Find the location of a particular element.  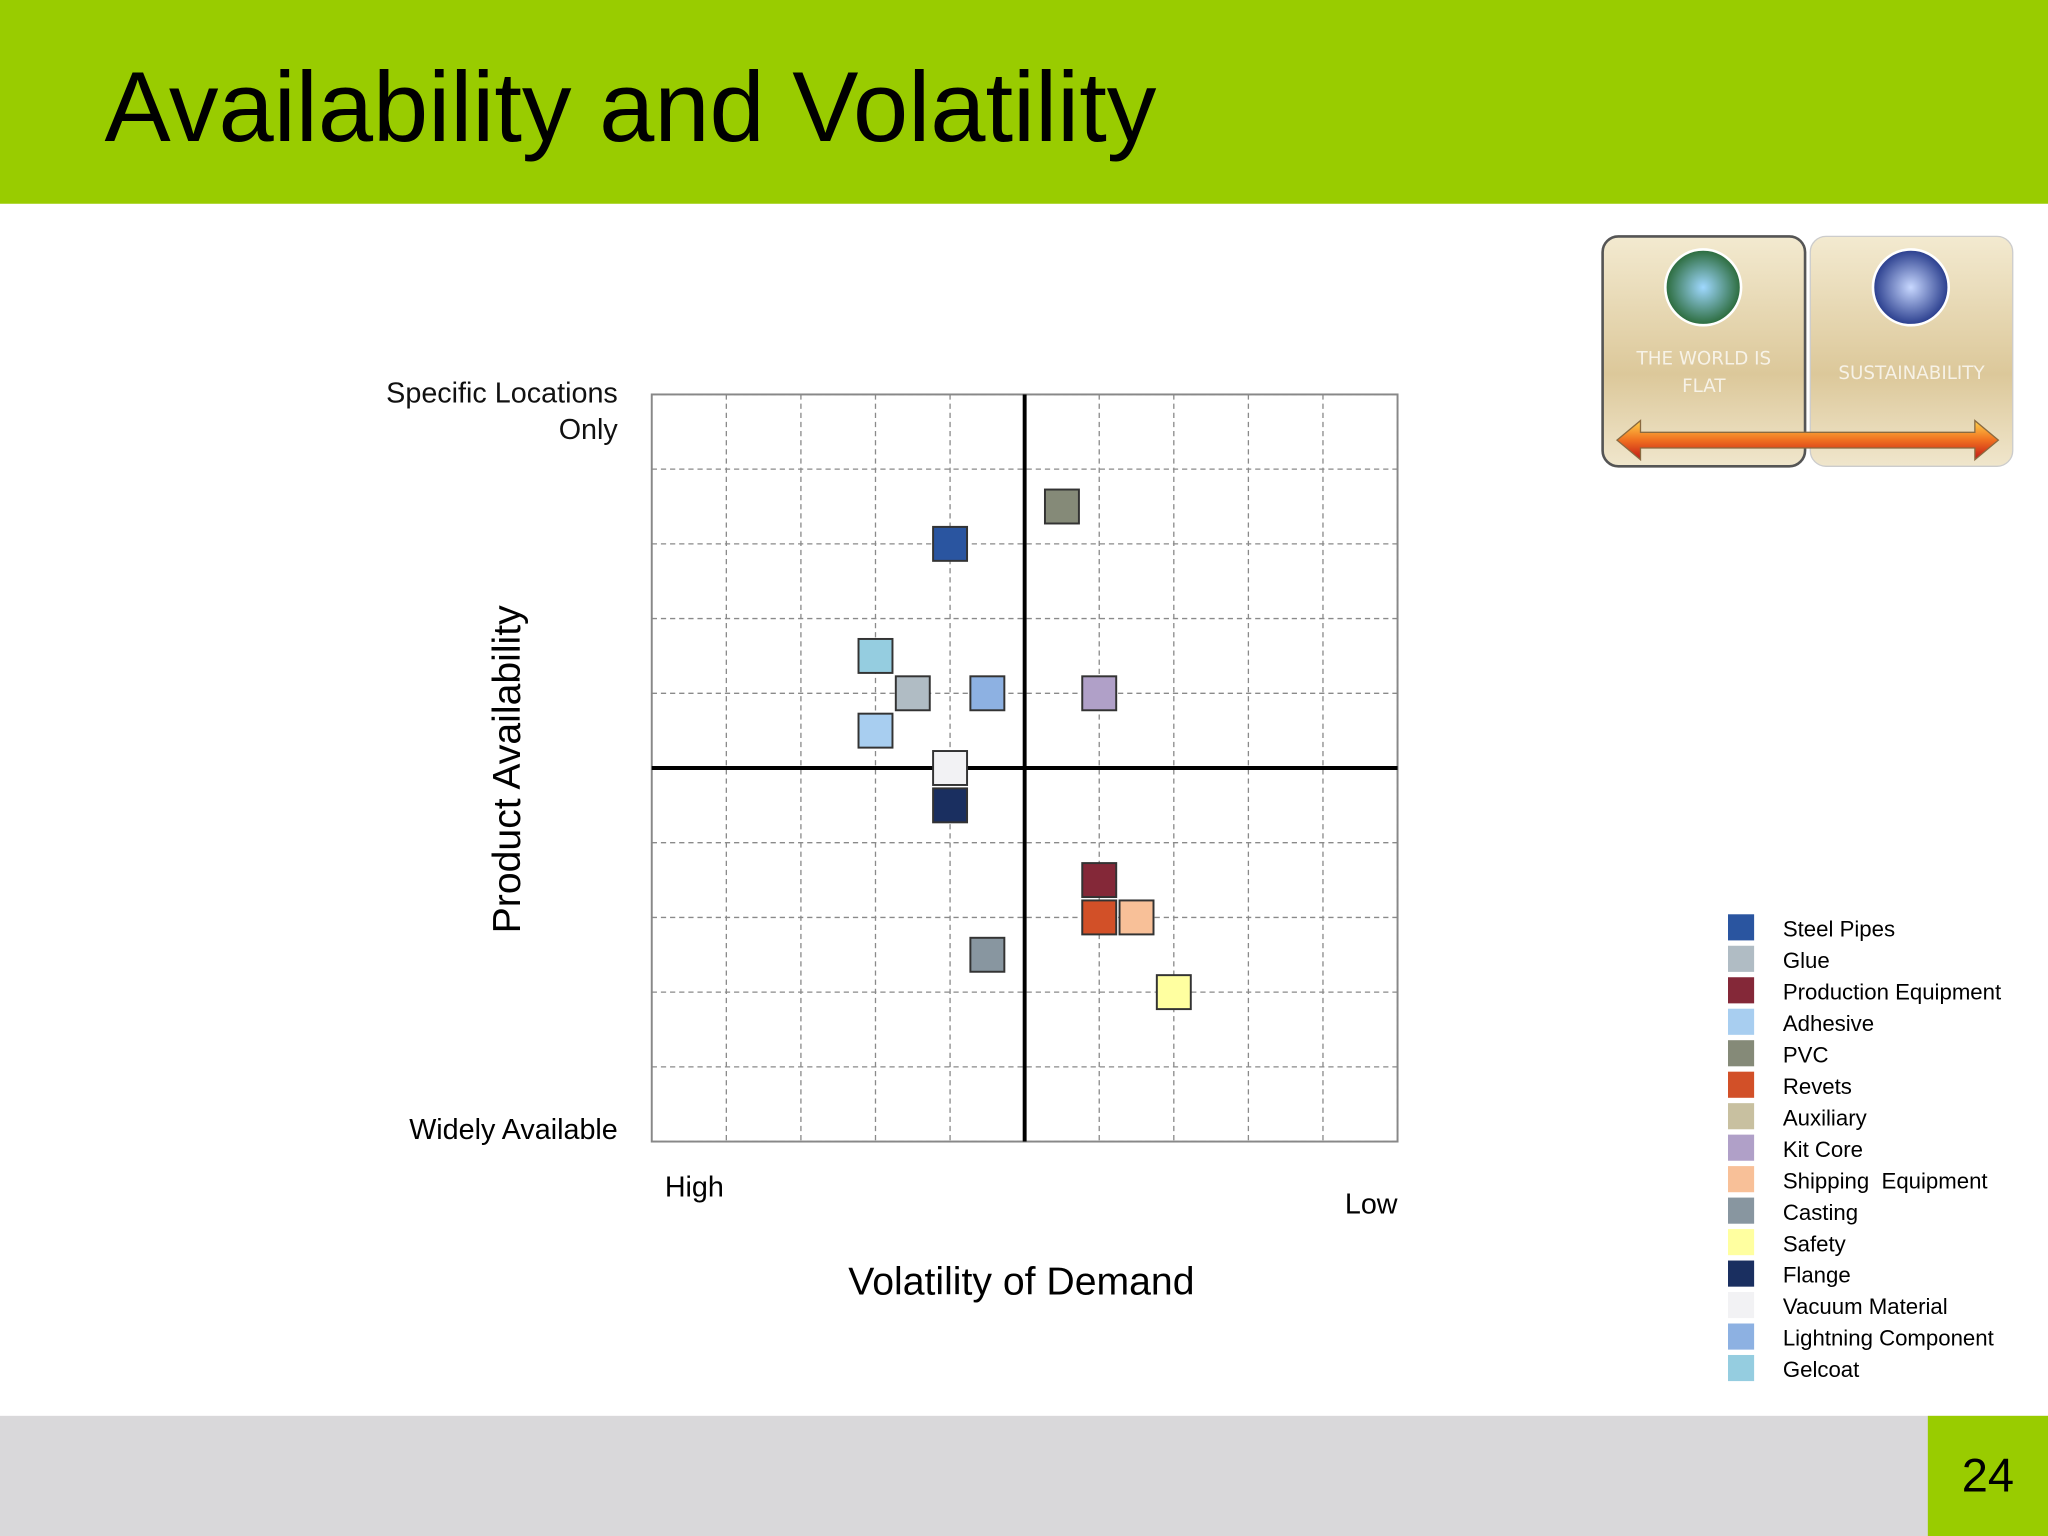

legend-label: Vacuum Material is located at coordinates (1865, 1306).